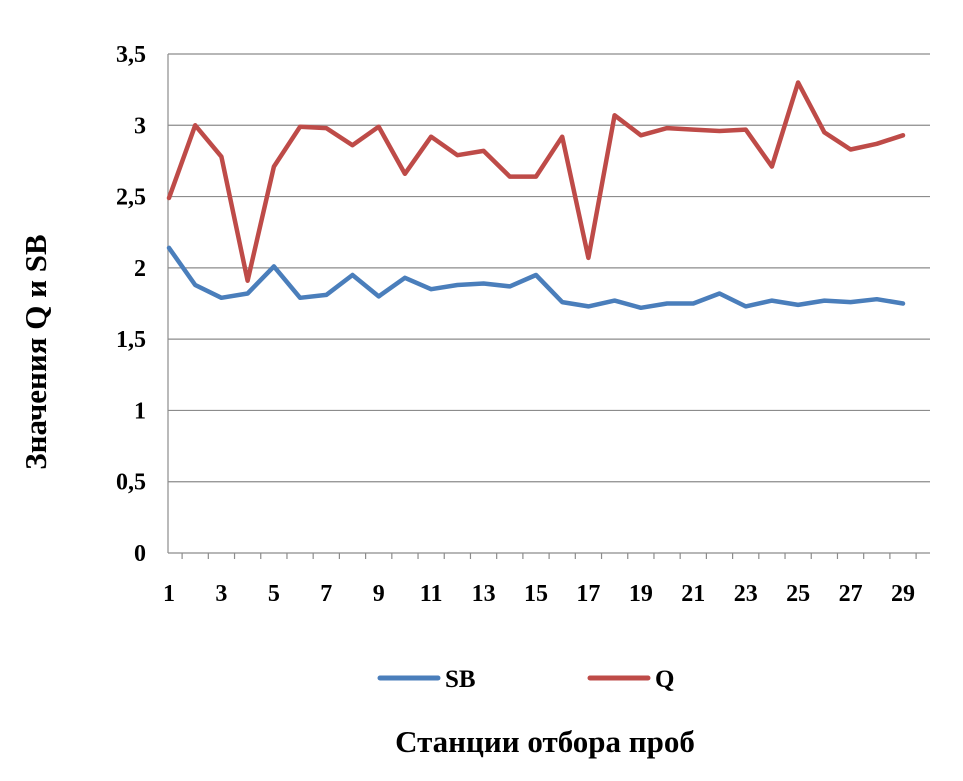 The height and width of the screenshot is (781, 963). Describe the element at coordinates (221, 594) in the screenshot. I see `x-tick-label: 3` at that location.